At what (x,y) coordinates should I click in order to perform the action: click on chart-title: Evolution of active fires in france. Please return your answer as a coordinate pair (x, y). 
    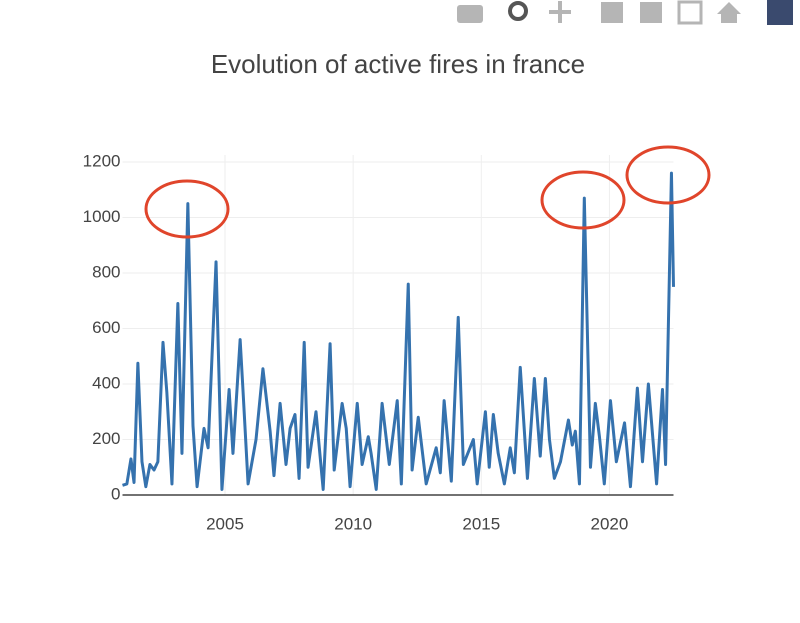
    Looking at the image, I should click on (398, 64).